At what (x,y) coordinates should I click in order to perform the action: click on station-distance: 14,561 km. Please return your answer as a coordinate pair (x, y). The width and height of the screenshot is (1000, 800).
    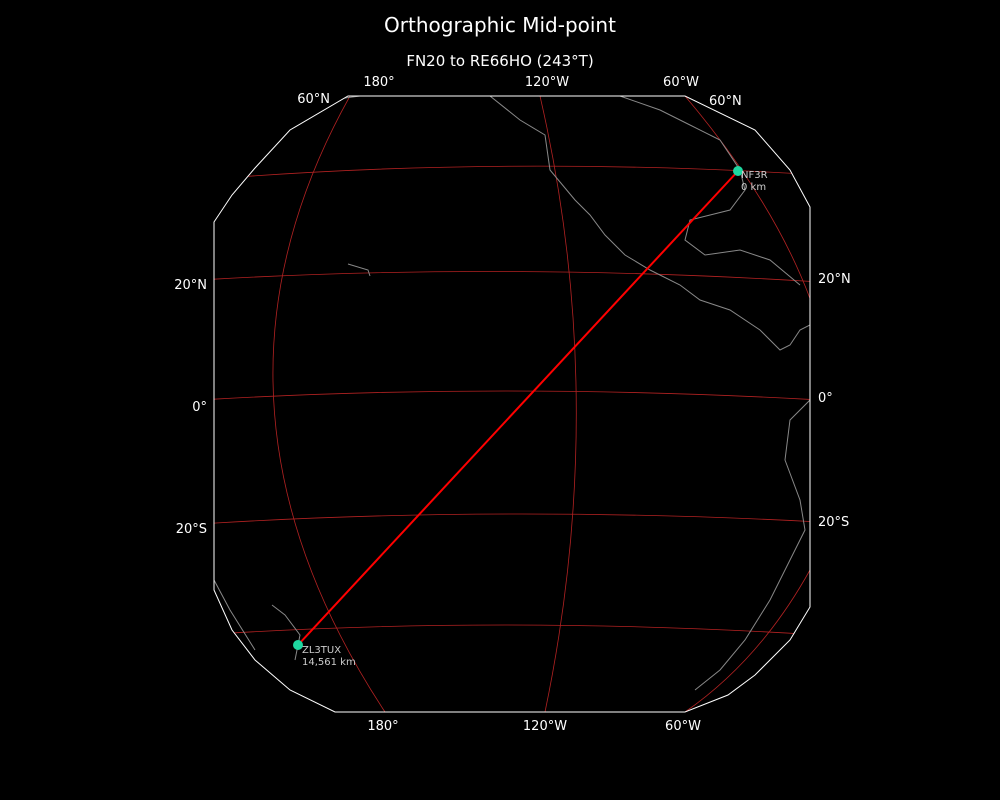
    Looking at the image, I should click on (329, 662).